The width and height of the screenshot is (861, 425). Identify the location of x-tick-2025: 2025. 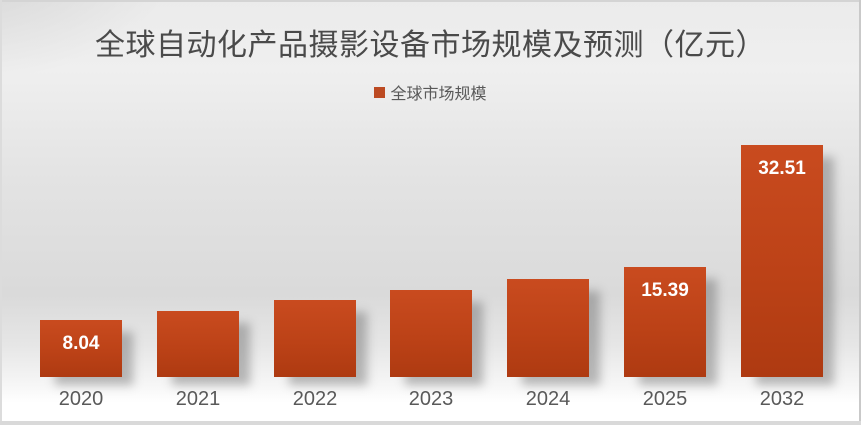
(665, 399).